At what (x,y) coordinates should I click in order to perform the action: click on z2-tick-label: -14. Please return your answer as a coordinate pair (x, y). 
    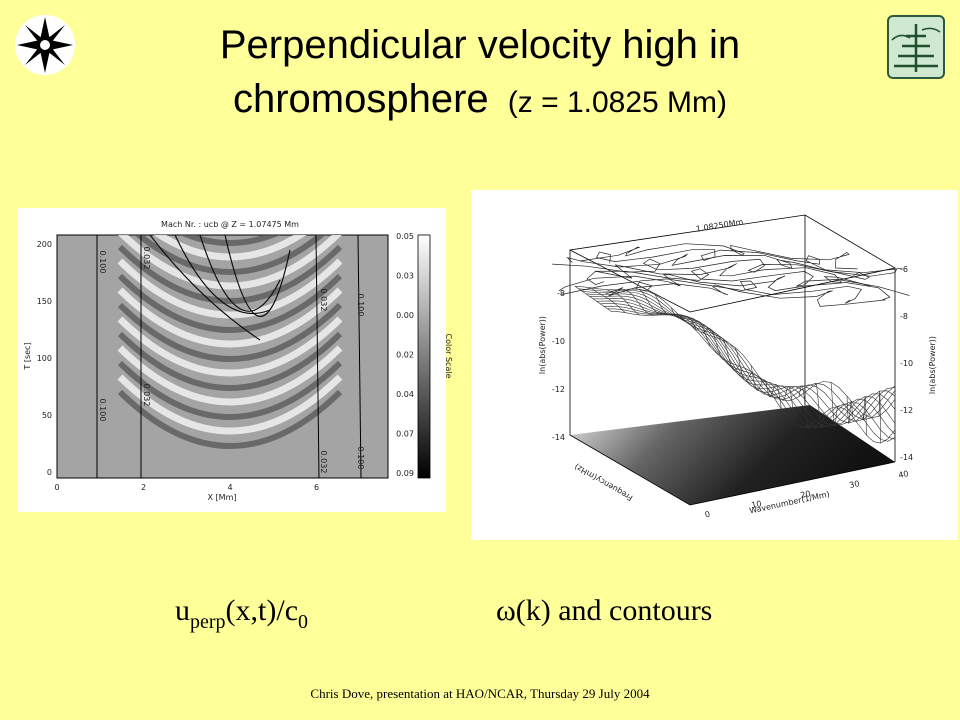
    Looking at the image, I should click on (906, 457).